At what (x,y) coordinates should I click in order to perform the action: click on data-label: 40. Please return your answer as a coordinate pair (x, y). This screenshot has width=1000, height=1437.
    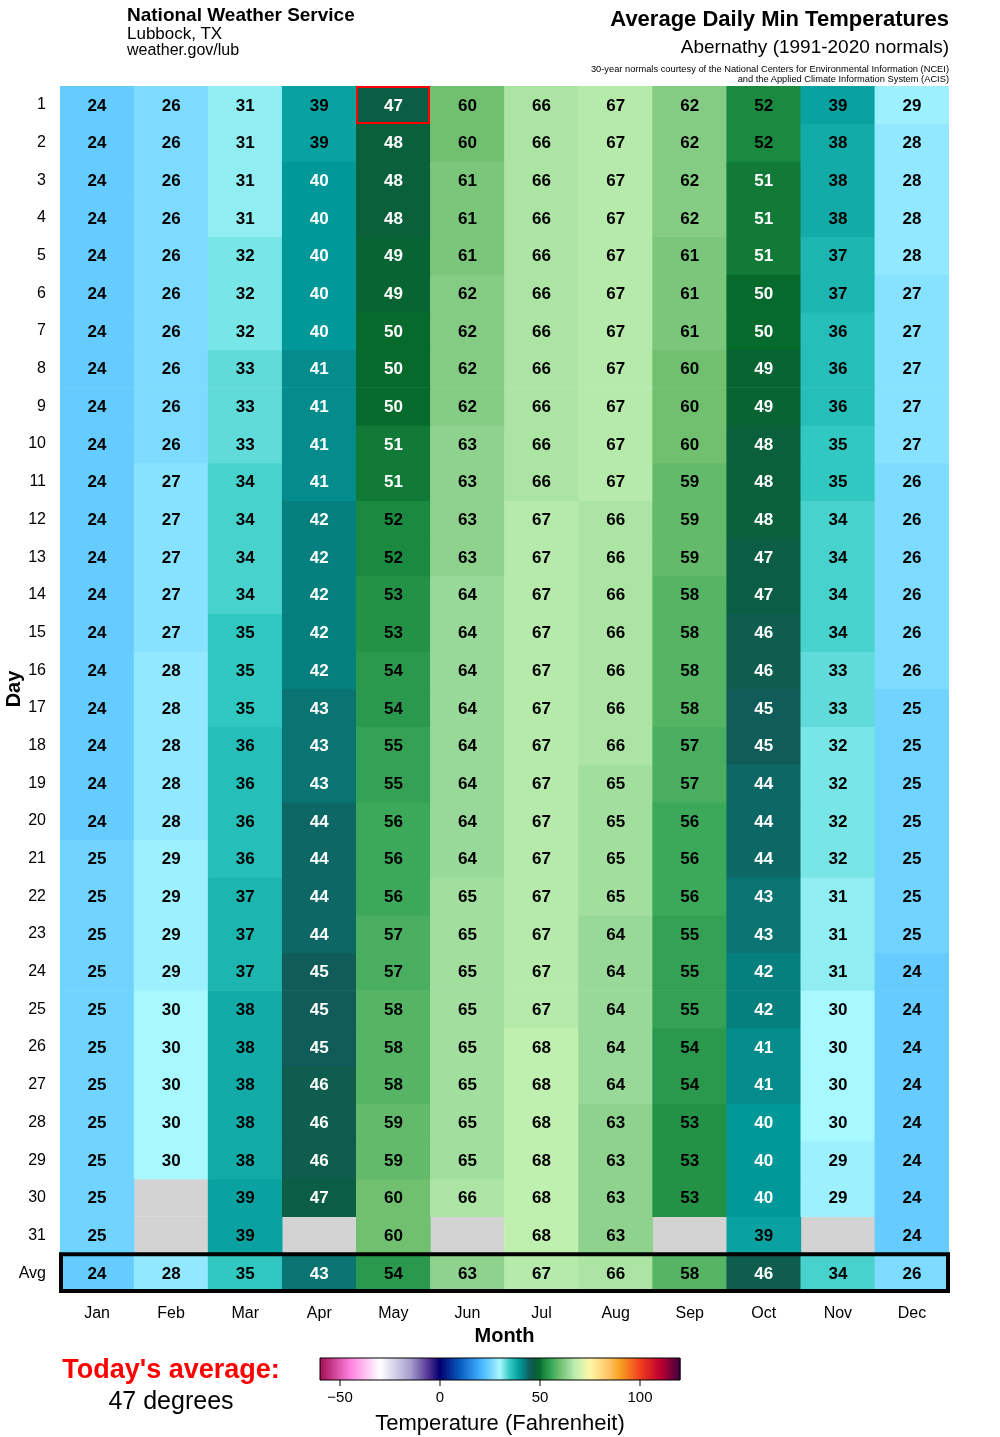
    Looking at the image, I should click on (764, 1123).